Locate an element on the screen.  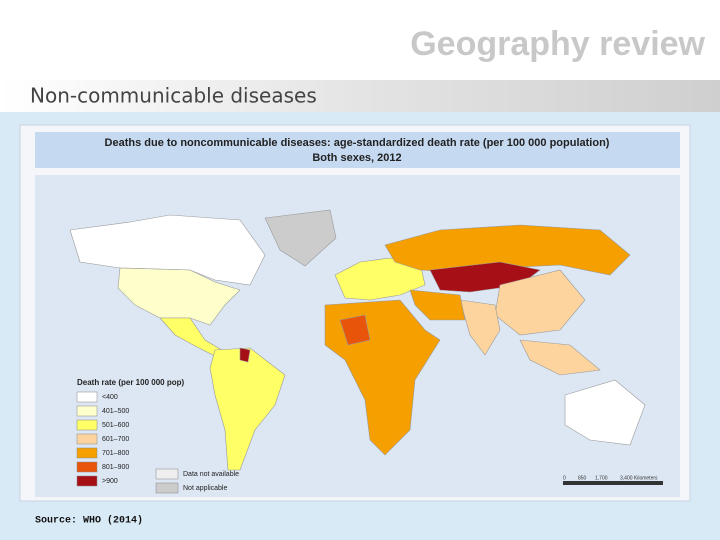
legend-title: Death rate (per 100 000 pop) is located at coordinates (130, 382).